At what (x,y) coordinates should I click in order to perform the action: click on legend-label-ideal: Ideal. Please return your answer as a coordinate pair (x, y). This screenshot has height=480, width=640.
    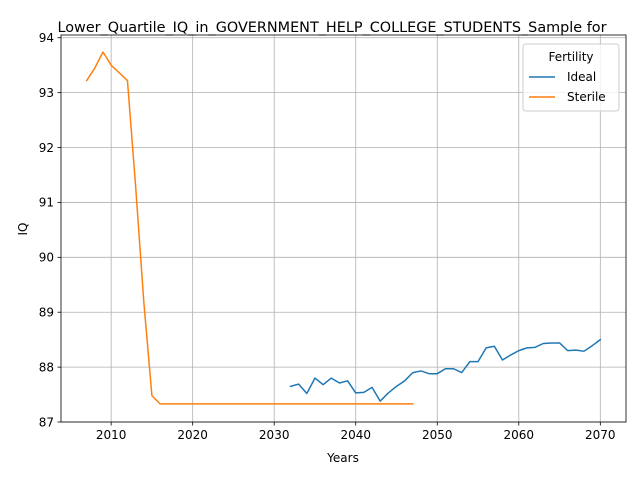
    Looking at the image, I should click on (581, 77).